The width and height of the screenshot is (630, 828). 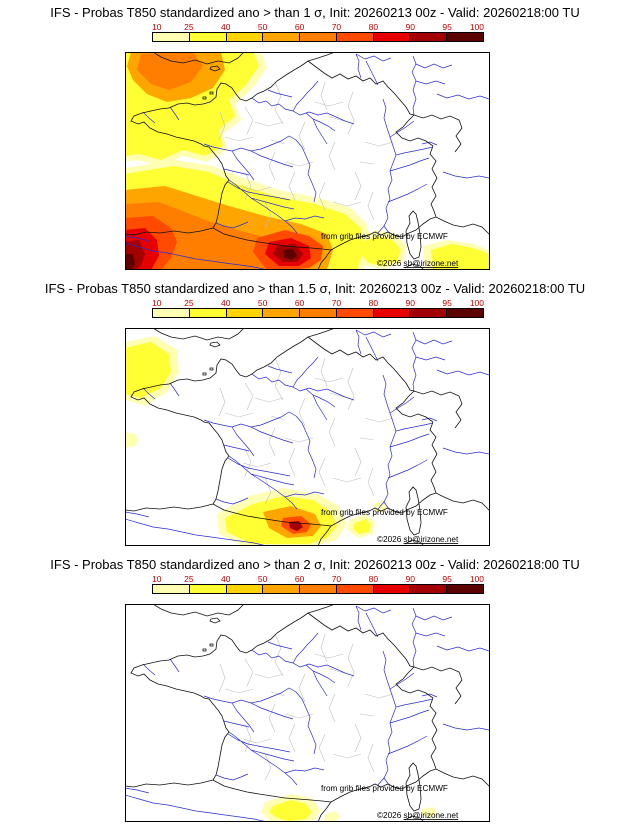 I want to click on colorbar-tick-label: 25, so click(x=189, y=27).